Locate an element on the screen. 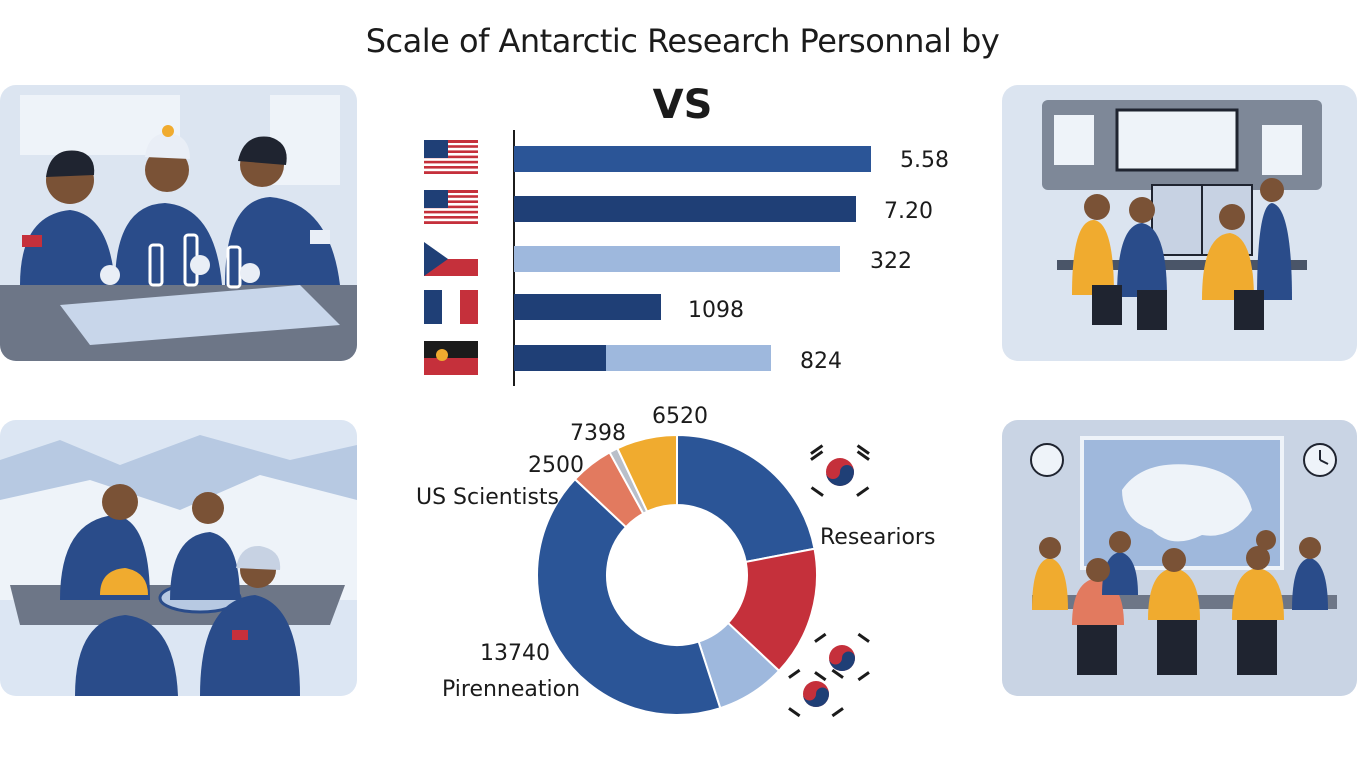 The width and height of the screenshot is (1365, 768). bar-label-4: 1098 is located at coordinates (716, 310).